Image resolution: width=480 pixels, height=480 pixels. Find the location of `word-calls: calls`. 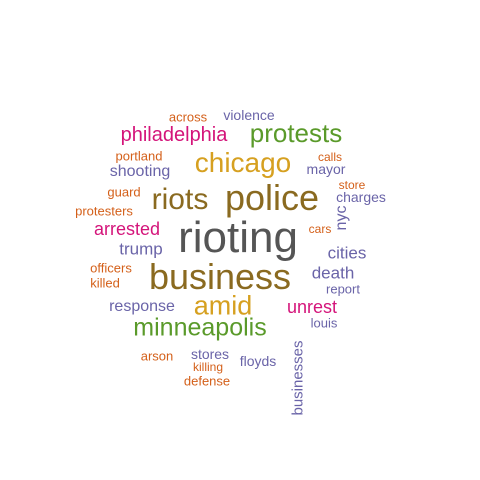

word-calls: calls is located at coordinates (330, 157).